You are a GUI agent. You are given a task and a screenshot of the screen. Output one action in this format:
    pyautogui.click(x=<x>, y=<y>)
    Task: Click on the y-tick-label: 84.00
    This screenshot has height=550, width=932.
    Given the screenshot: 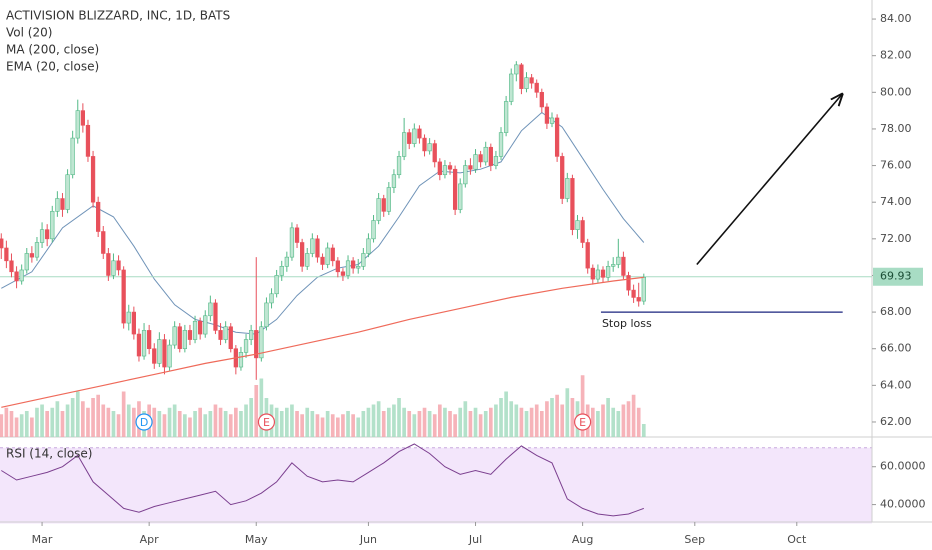 What is the action you would take?
    pyautogui.click(x=896, y=18)
    